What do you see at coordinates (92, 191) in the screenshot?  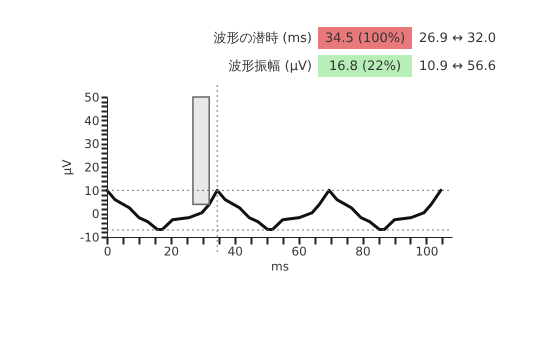 I see `y-tick-label: 10` at bounding box center [92, 191].